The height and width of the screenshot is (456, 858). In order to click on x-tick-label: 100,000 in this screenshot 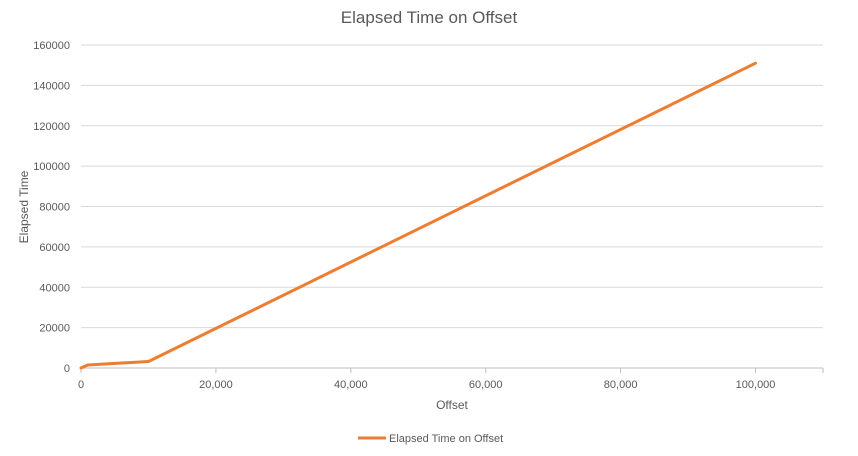, I will do `click(756, 385)`.